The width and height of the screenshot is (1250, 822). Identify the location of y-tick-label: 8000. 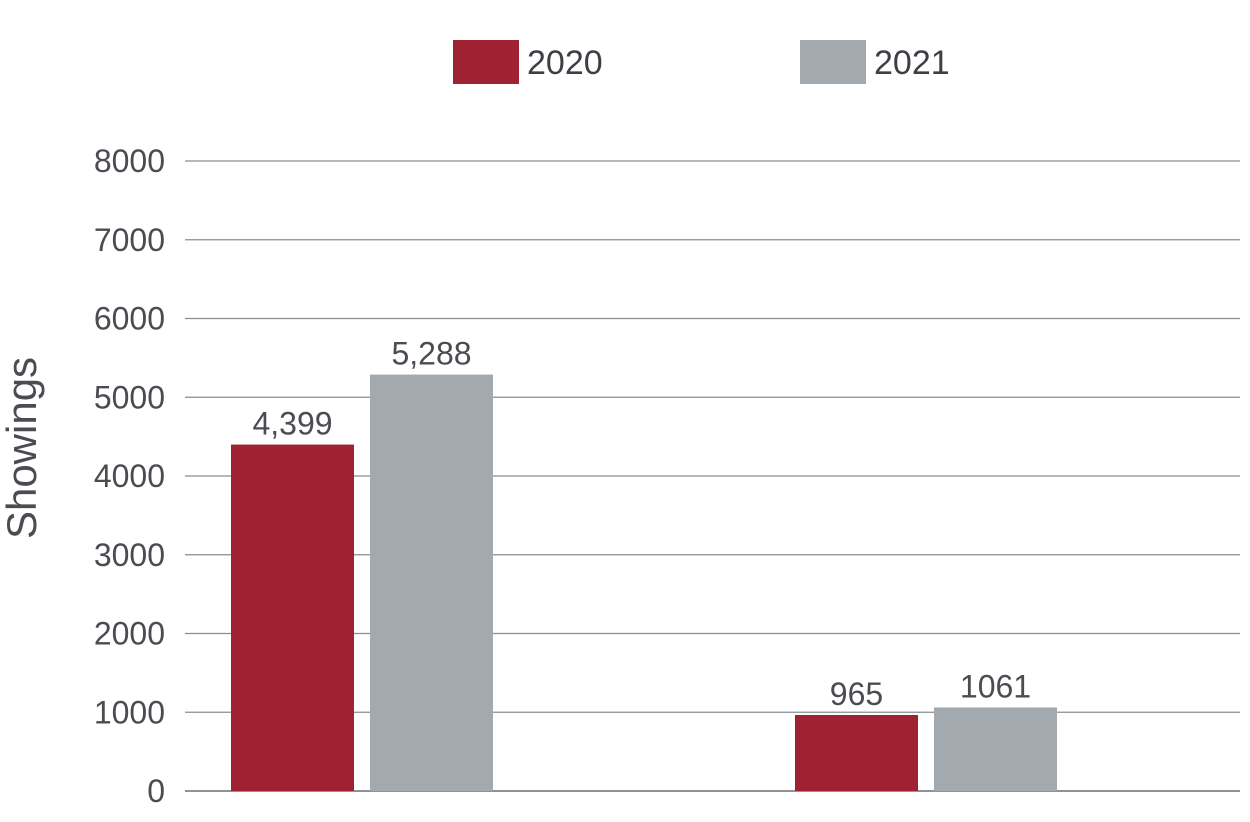
(129, 161).